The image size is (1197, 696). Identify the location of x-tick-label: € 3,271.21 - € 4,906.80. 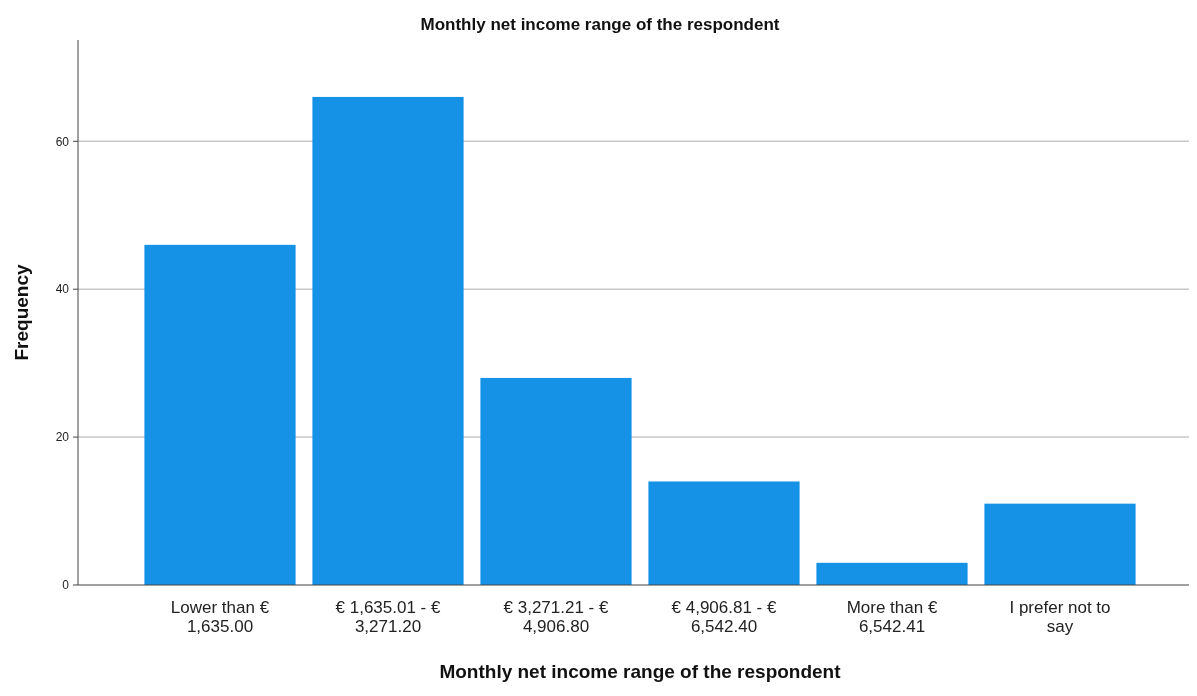
(556, 617).